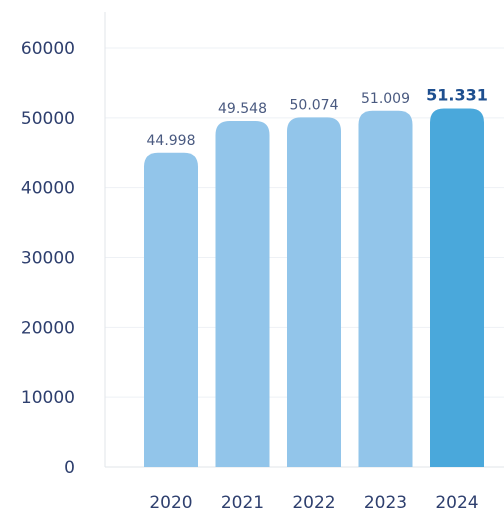  Describe the element at coordinates (170, 503) in the screenshot. I see `x-tick-label-2020: 2020` at that location.